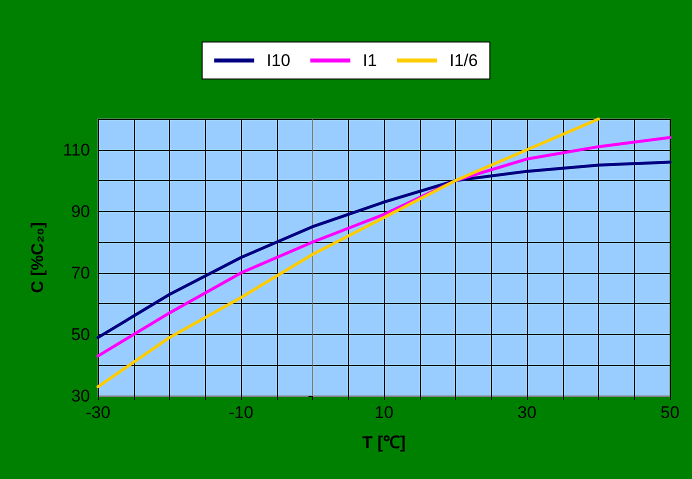  What do you see at coordinates (98, 412) in the screenshot?
I see `x-tick-label: -30` at bounding box center [98, 412].